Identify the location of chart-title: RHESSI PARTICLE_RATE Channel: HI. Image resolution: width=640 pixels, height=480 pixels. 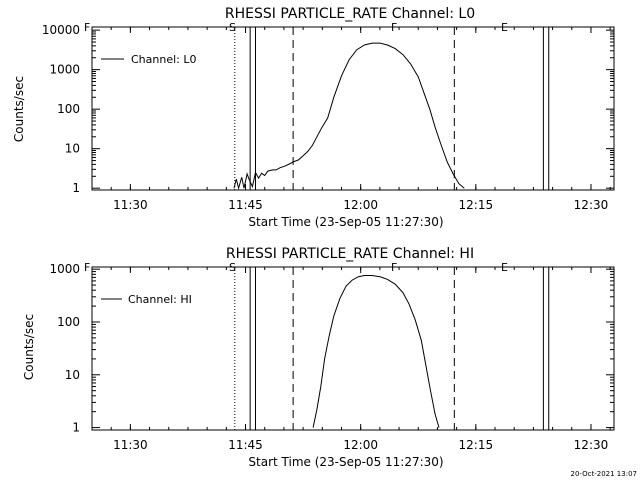
(350, 254).